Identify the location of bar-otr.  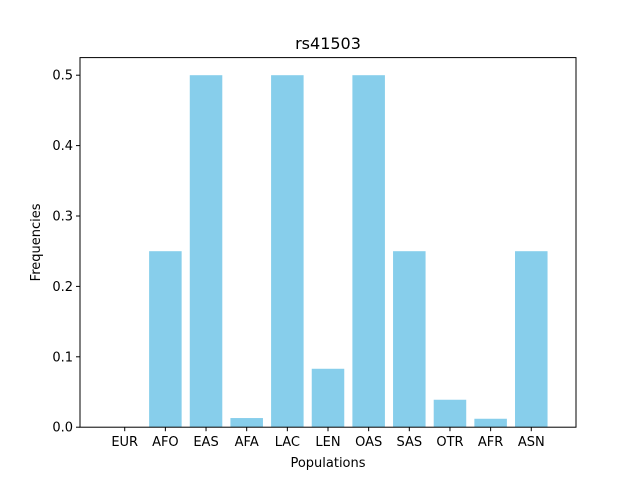
(450, 413).